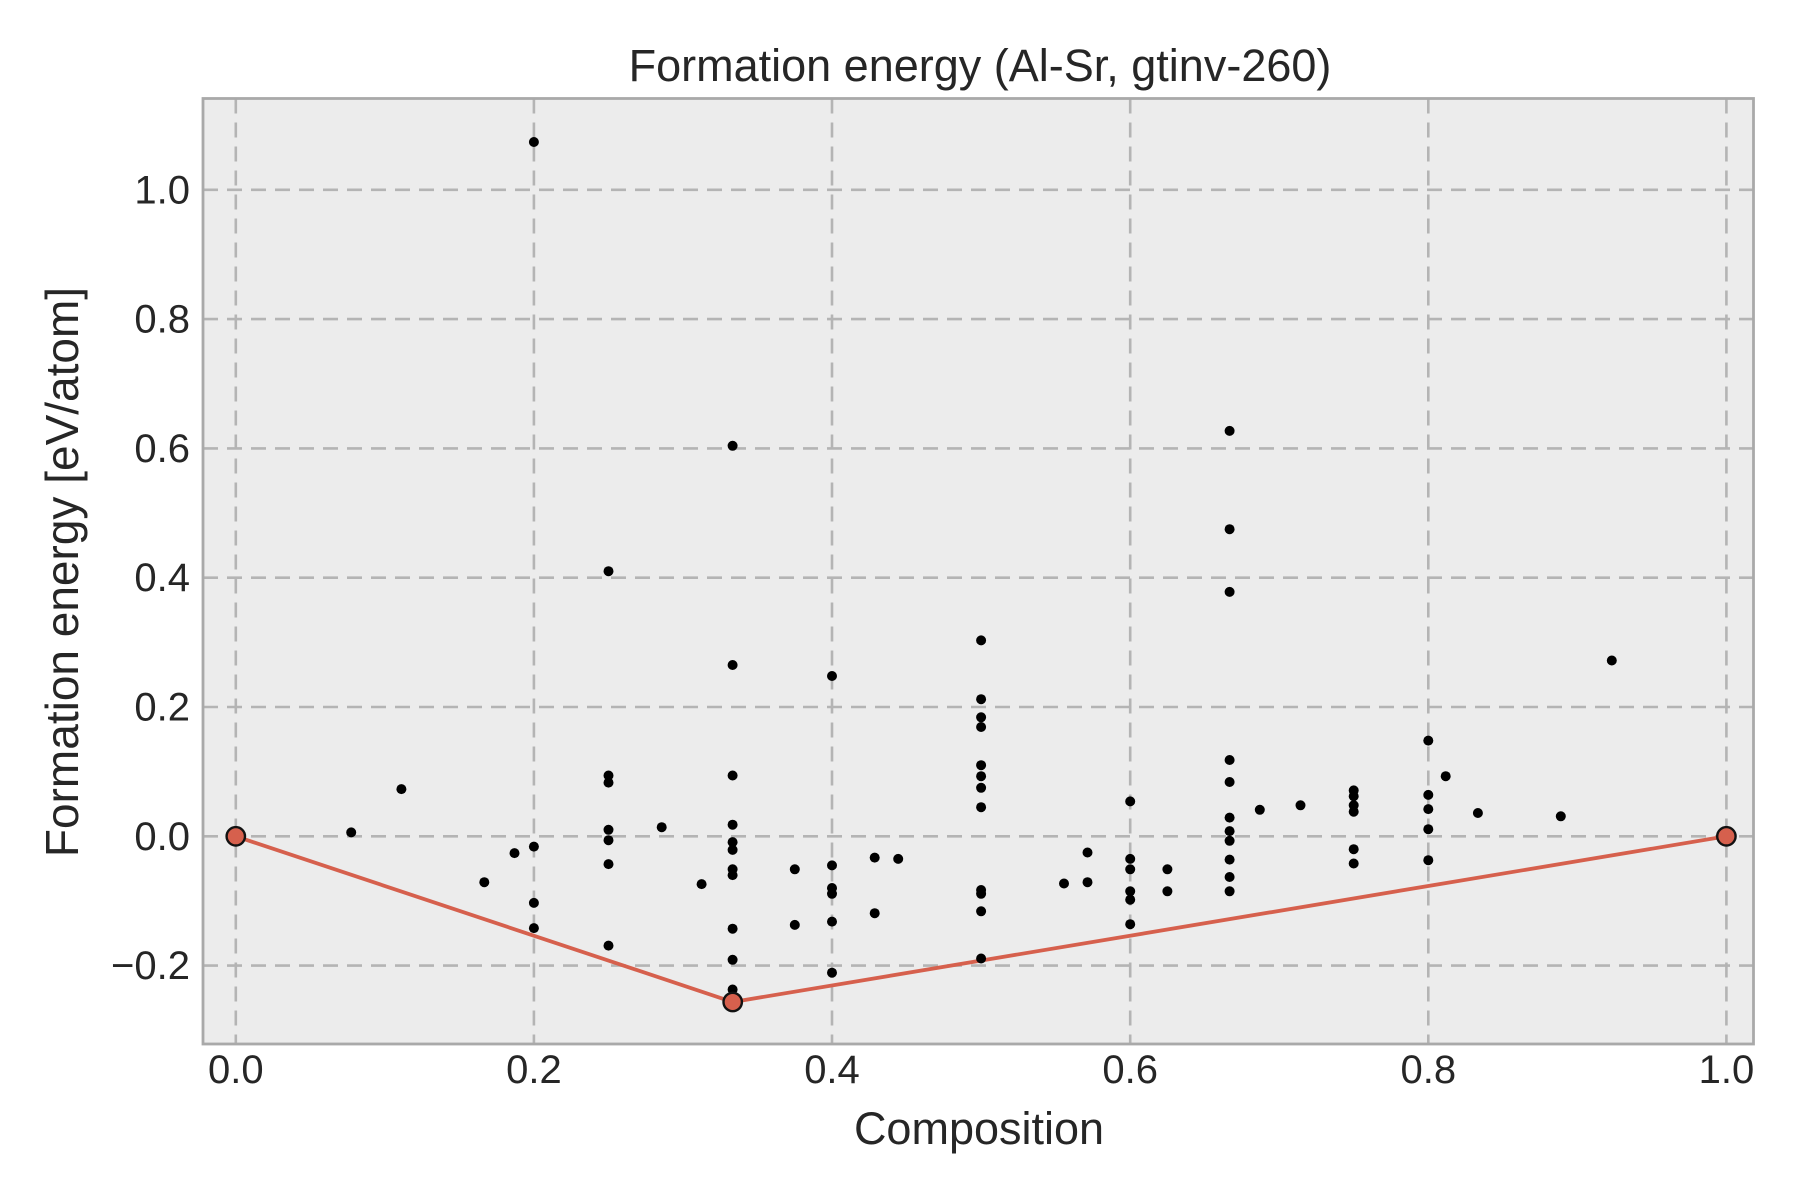 The image size is (1800, 1200). I want to click on svg-text: Composition, so click(979, 1128).